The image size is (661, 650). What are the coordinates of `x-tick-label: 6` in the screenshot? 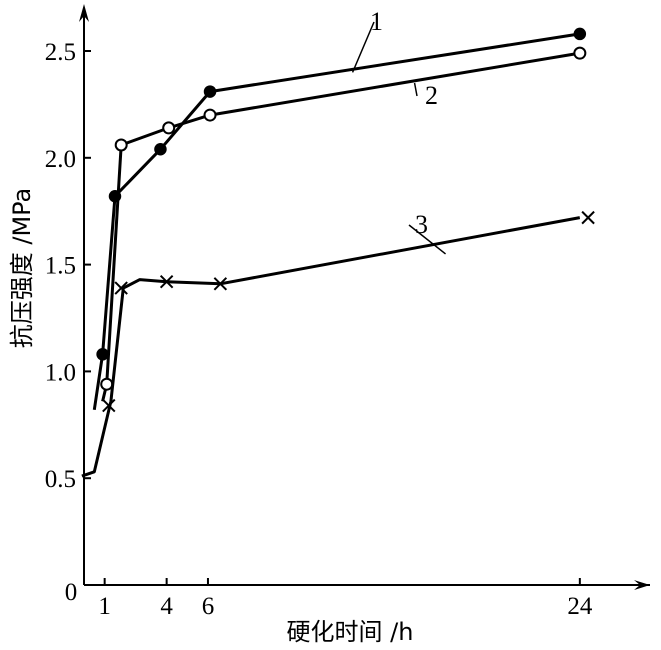 It's located at (208, 606).